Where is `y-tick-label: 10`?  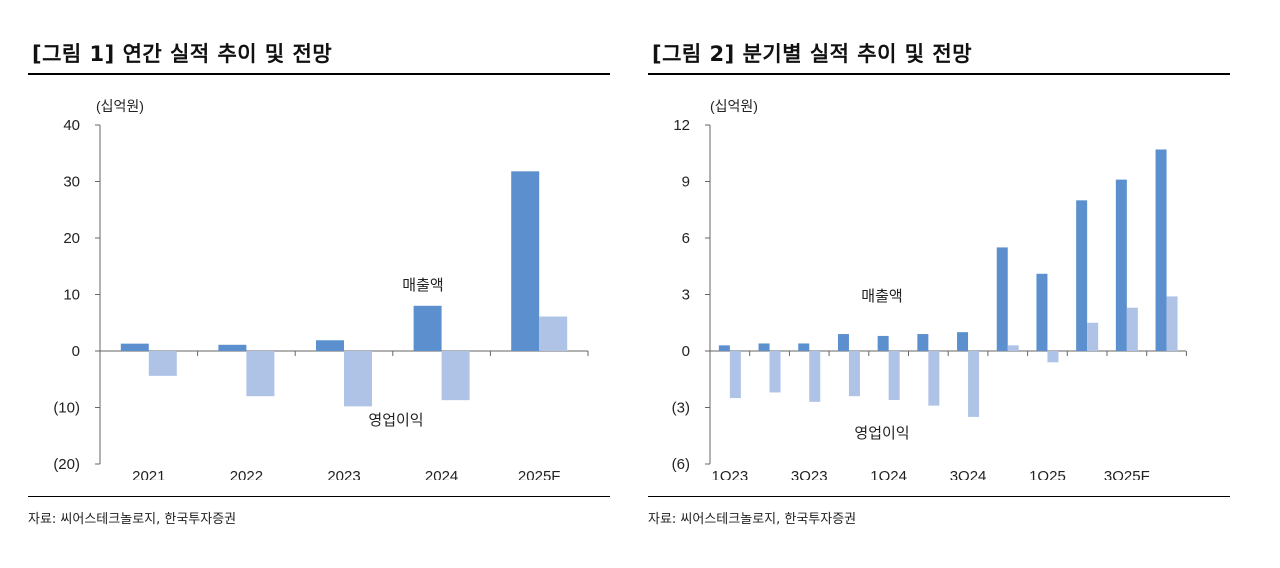 y-tick-label: 10 is located at coordinates (71, 295).